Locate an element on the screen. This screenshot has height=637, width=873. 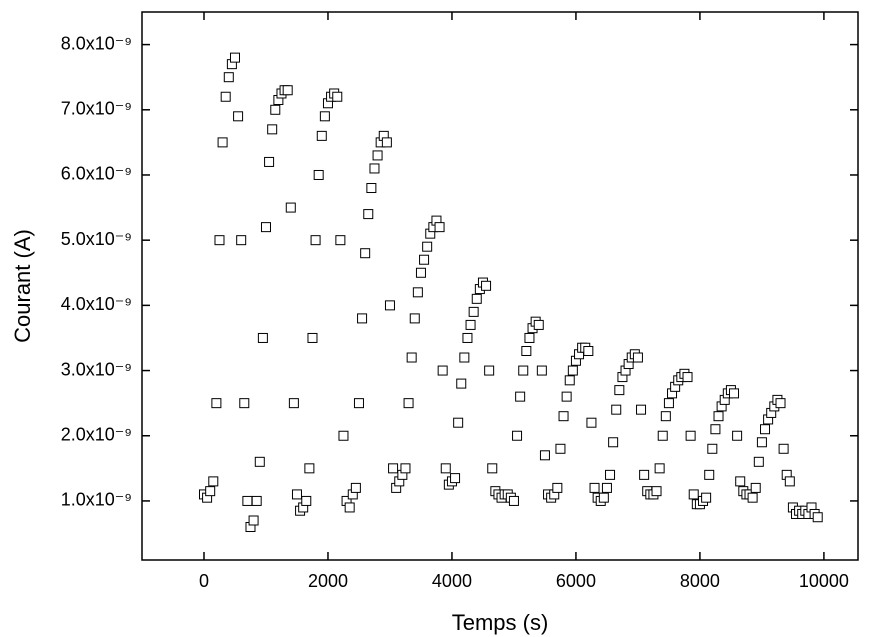
y-tick-label: 7.0x10⁻⁹ is located at coordinates (96, 109).